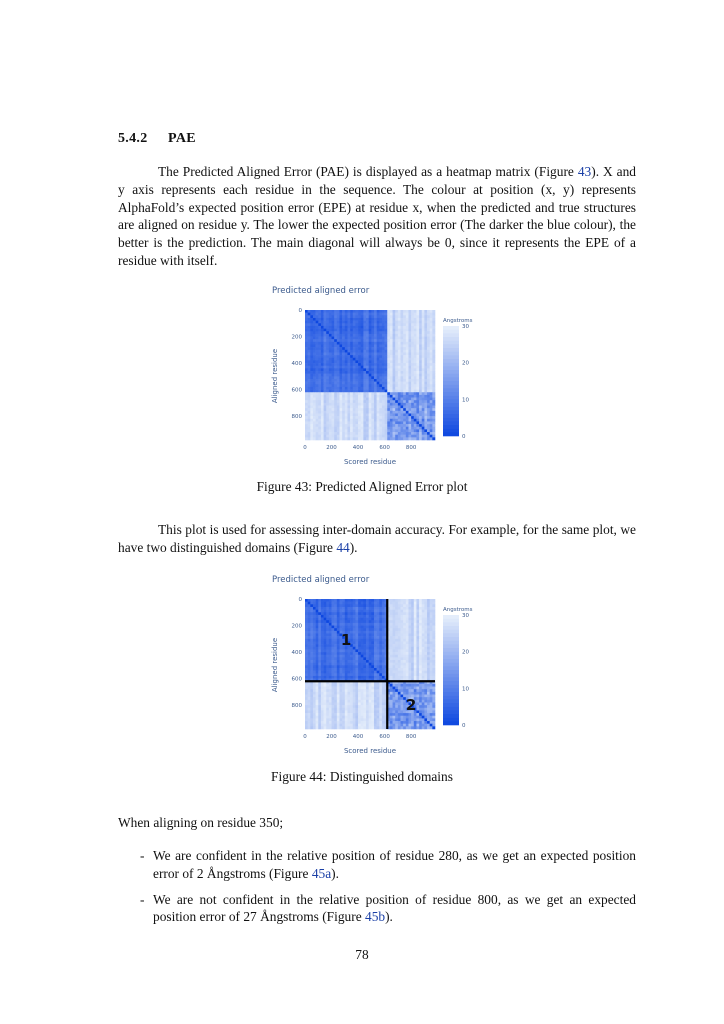 Image resolution: width=724 pixels, height=1024 pixels. Describe the element at coordinates (331, 737) in the screenshot. I see `x-tick-label: 200` at that location.